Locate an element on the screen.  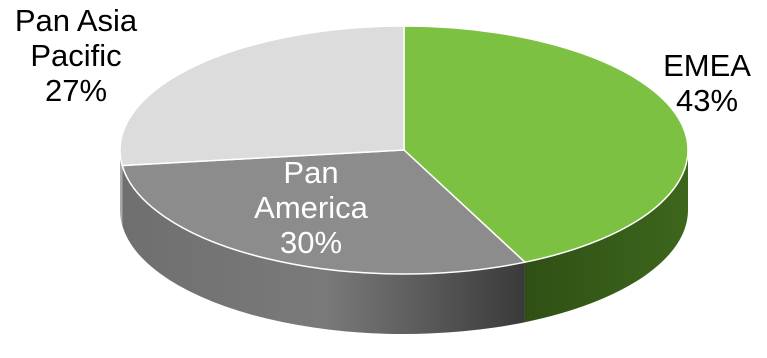
data-label-pan-america: Pan America 30% is located at coordinates (311, 207).